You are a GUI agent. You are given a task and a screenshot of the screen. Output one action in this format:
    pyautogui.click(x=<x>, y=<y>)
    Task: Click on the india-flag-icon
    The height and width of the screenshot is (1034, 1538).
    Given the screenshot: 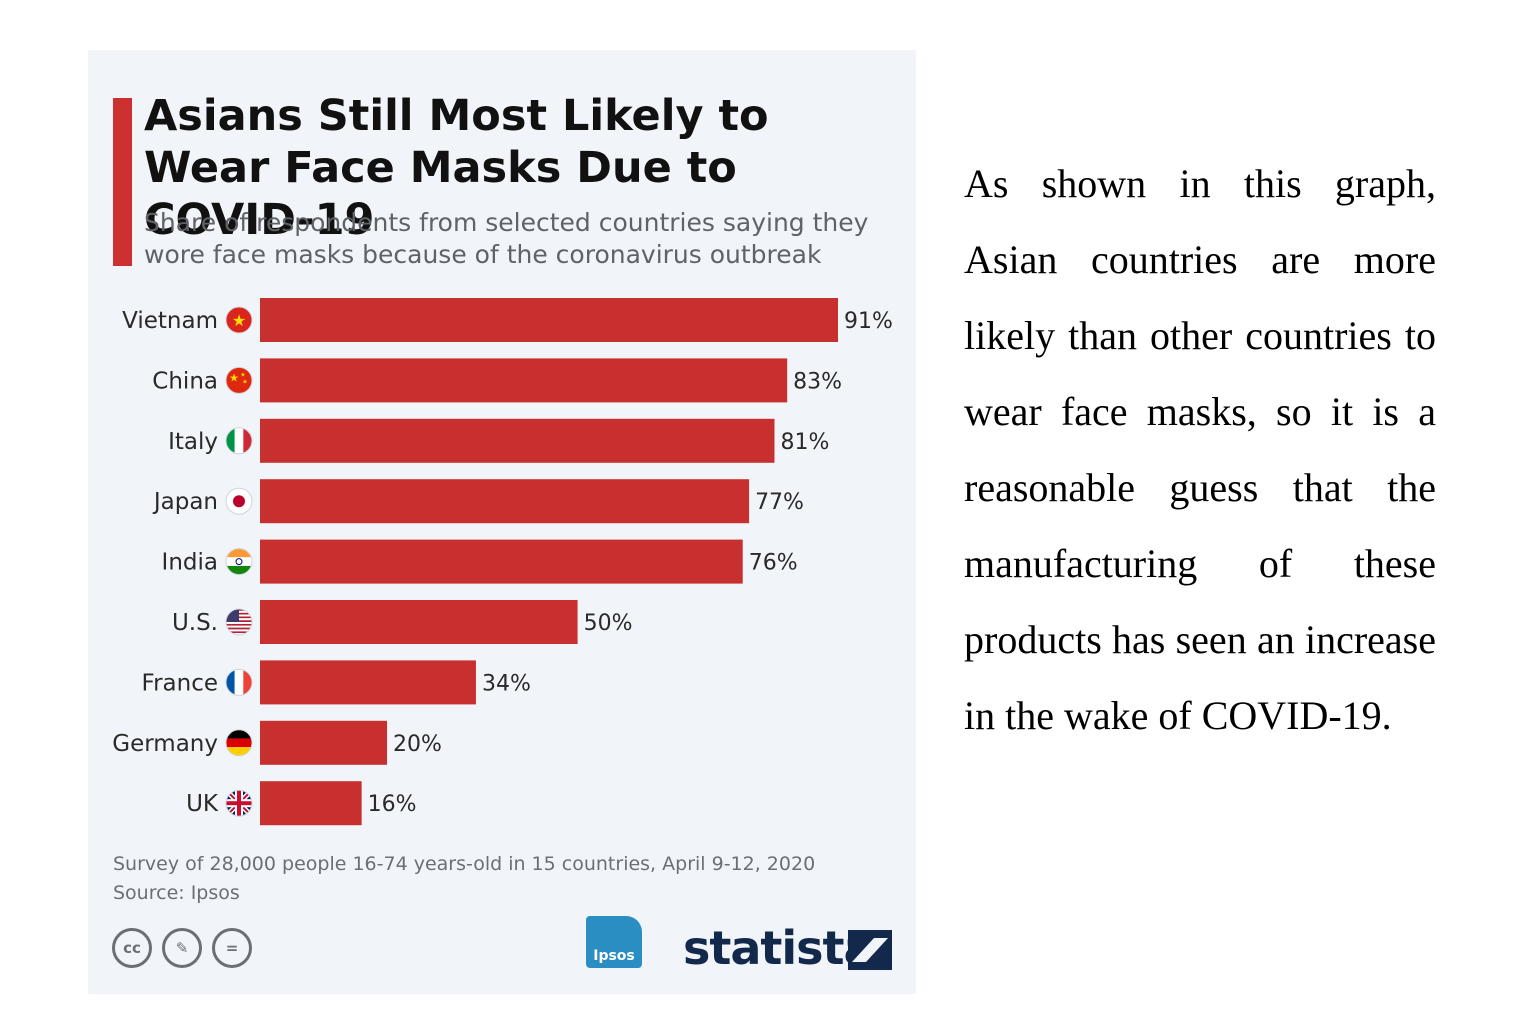 What is the action you would take?
    pyautogui.click(x=239, y=562)
    